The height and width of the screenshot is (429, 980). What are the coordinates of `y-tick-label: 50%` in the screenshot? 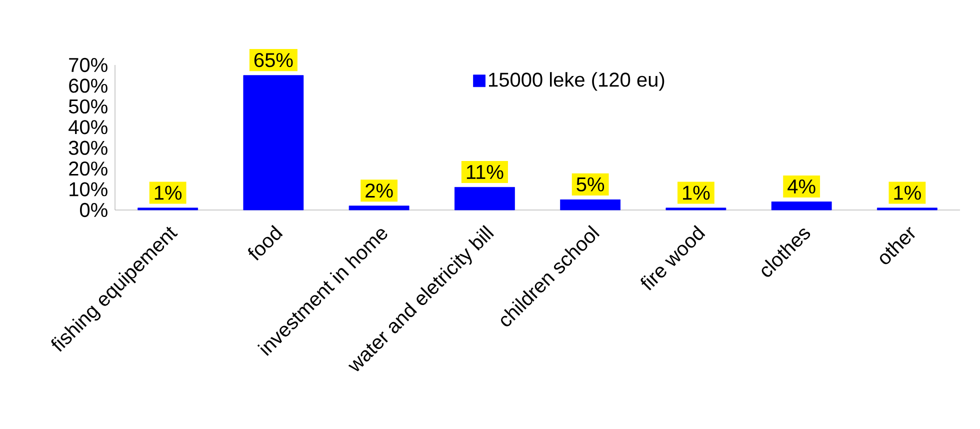 It's located at (88, 106).